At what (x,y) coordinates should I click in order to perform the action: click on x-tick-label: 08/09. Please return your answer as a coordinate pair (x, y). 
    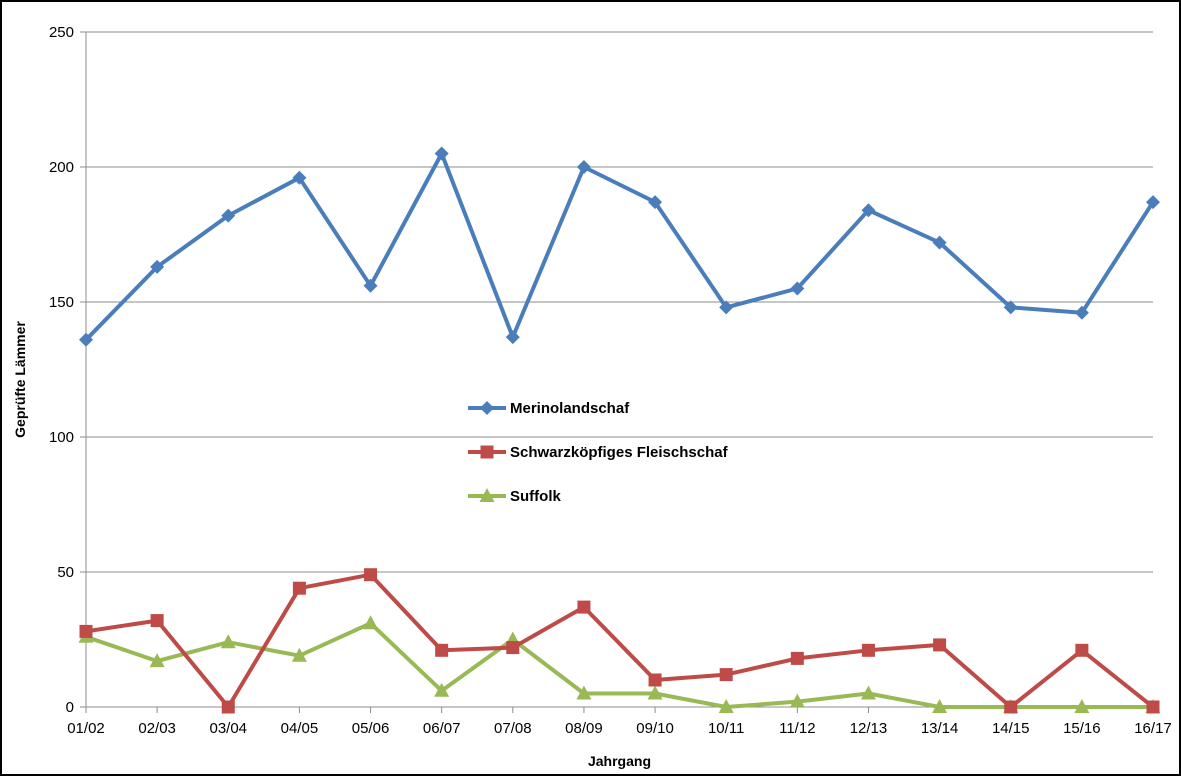
    Looking at the image, I should click on (584, 728).